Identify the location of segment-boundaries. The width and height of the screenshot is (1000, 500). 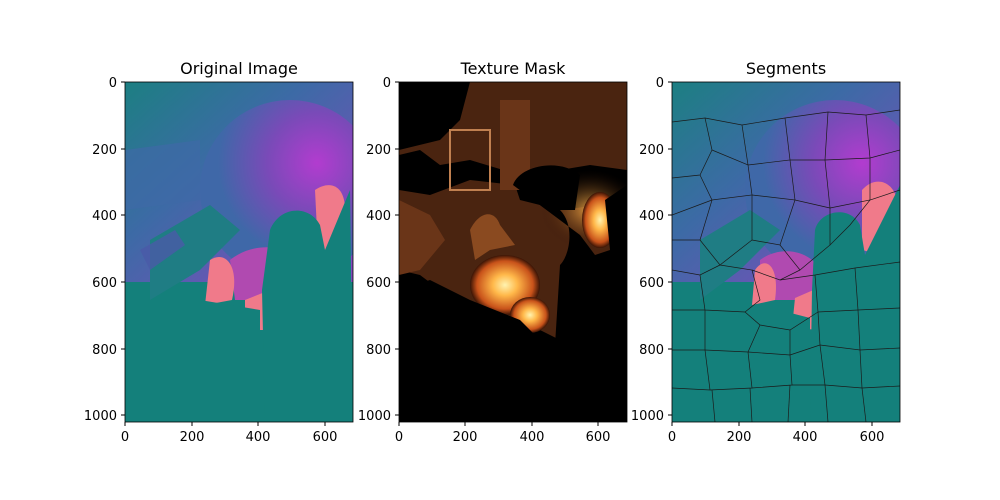
(786, 265).